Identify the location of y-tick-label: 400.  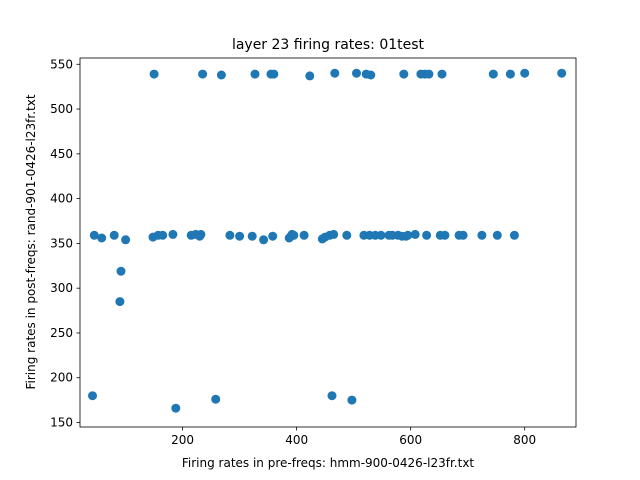
(61, 199).